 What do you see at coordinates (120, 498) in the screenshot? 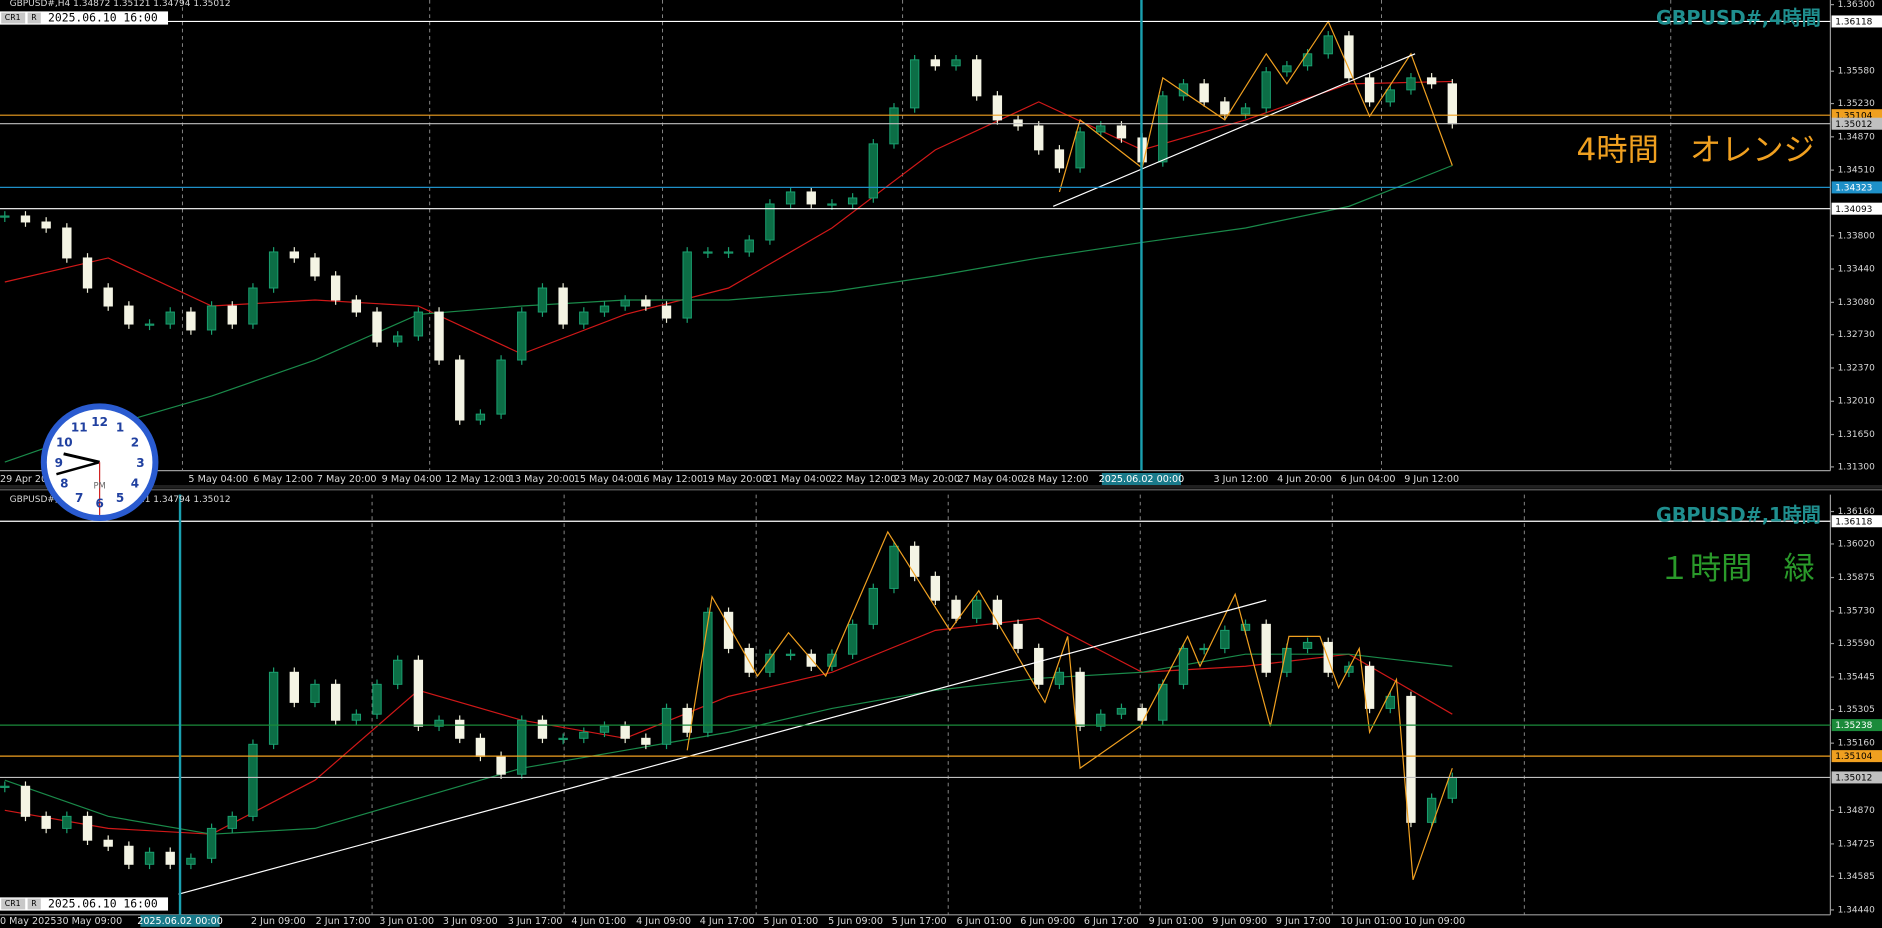
I see `clock-numeral: 5` at bounding box center [120, 498].